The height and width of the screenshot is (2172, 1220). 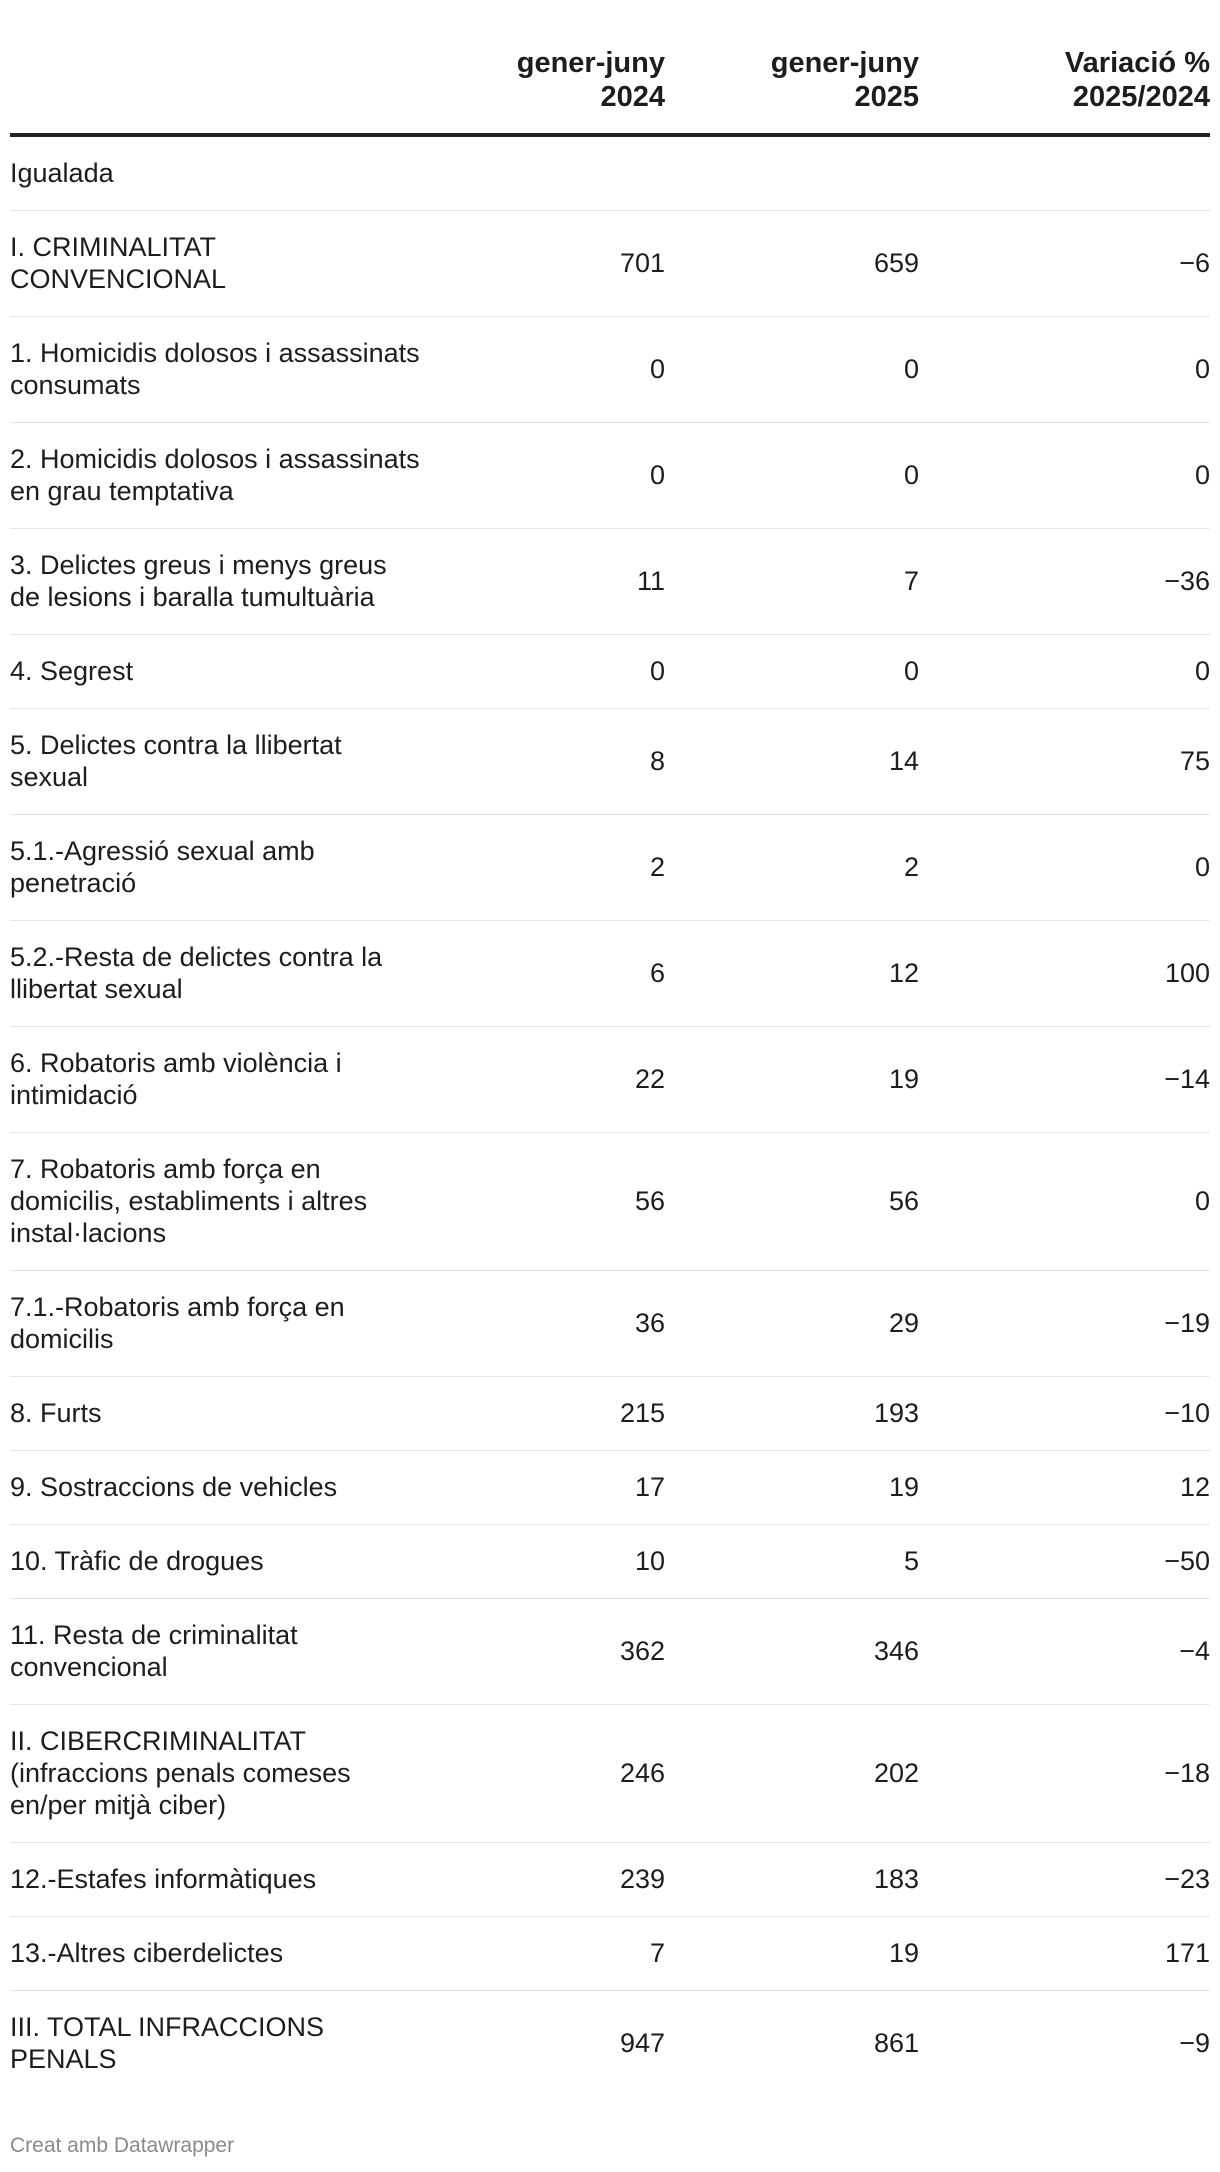 I want to click on value-2025: 5, so click(x=792, y=1561).